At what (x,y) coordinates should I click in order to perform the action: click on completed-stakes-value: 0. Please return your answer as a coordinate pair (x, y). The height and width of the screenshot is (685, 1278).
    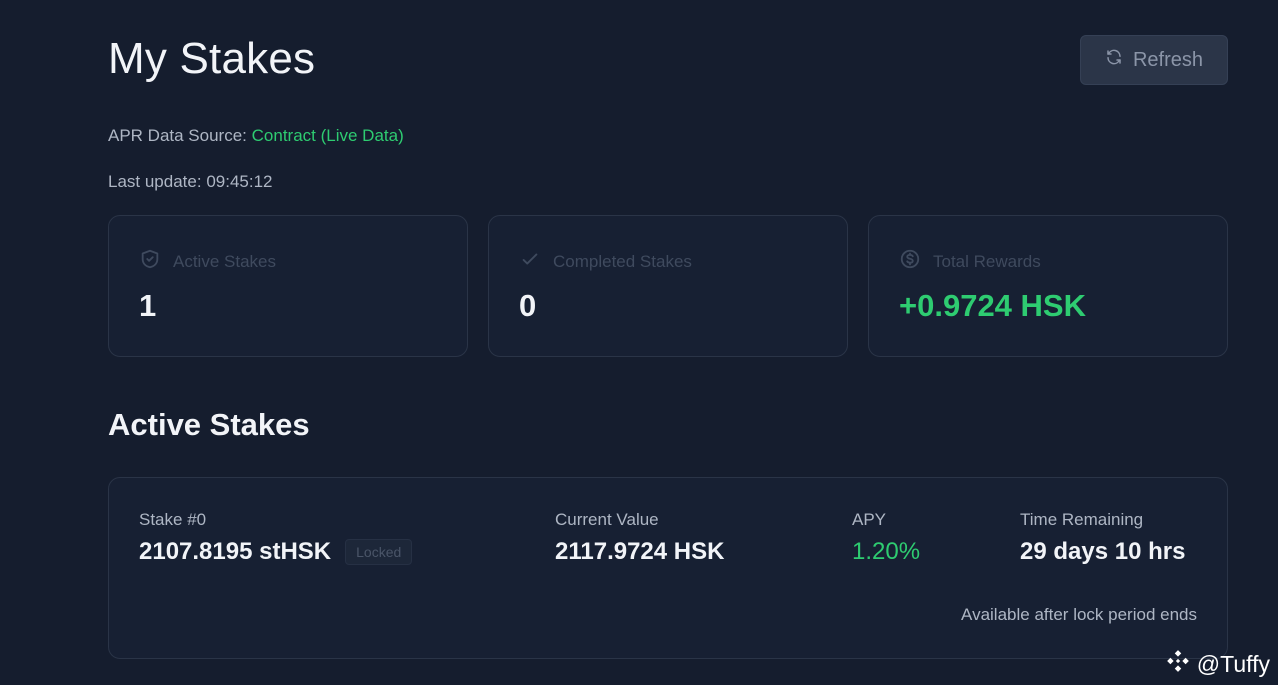
    Looking at the image, I should click on (528, 305).